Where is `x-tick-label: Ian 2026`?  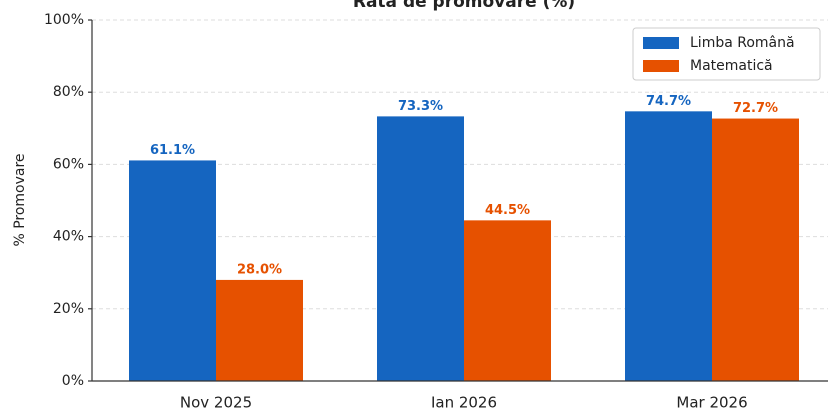 x-tick-label: Ian 2026 is located at coordinates (464, 403).